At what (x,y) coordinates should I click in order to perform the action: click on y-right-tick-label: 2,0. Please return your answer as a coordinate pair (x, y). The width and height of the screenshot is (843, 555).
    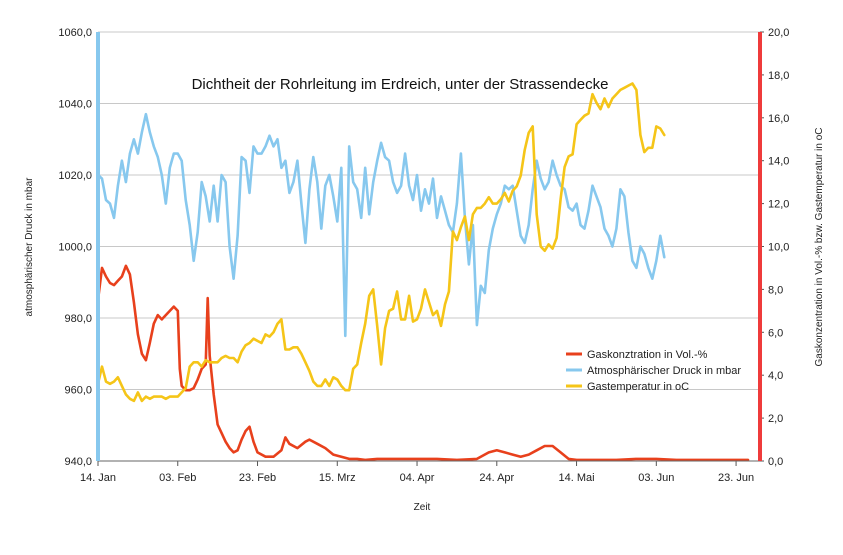
    Looking at the image, I should click on (775, 419).